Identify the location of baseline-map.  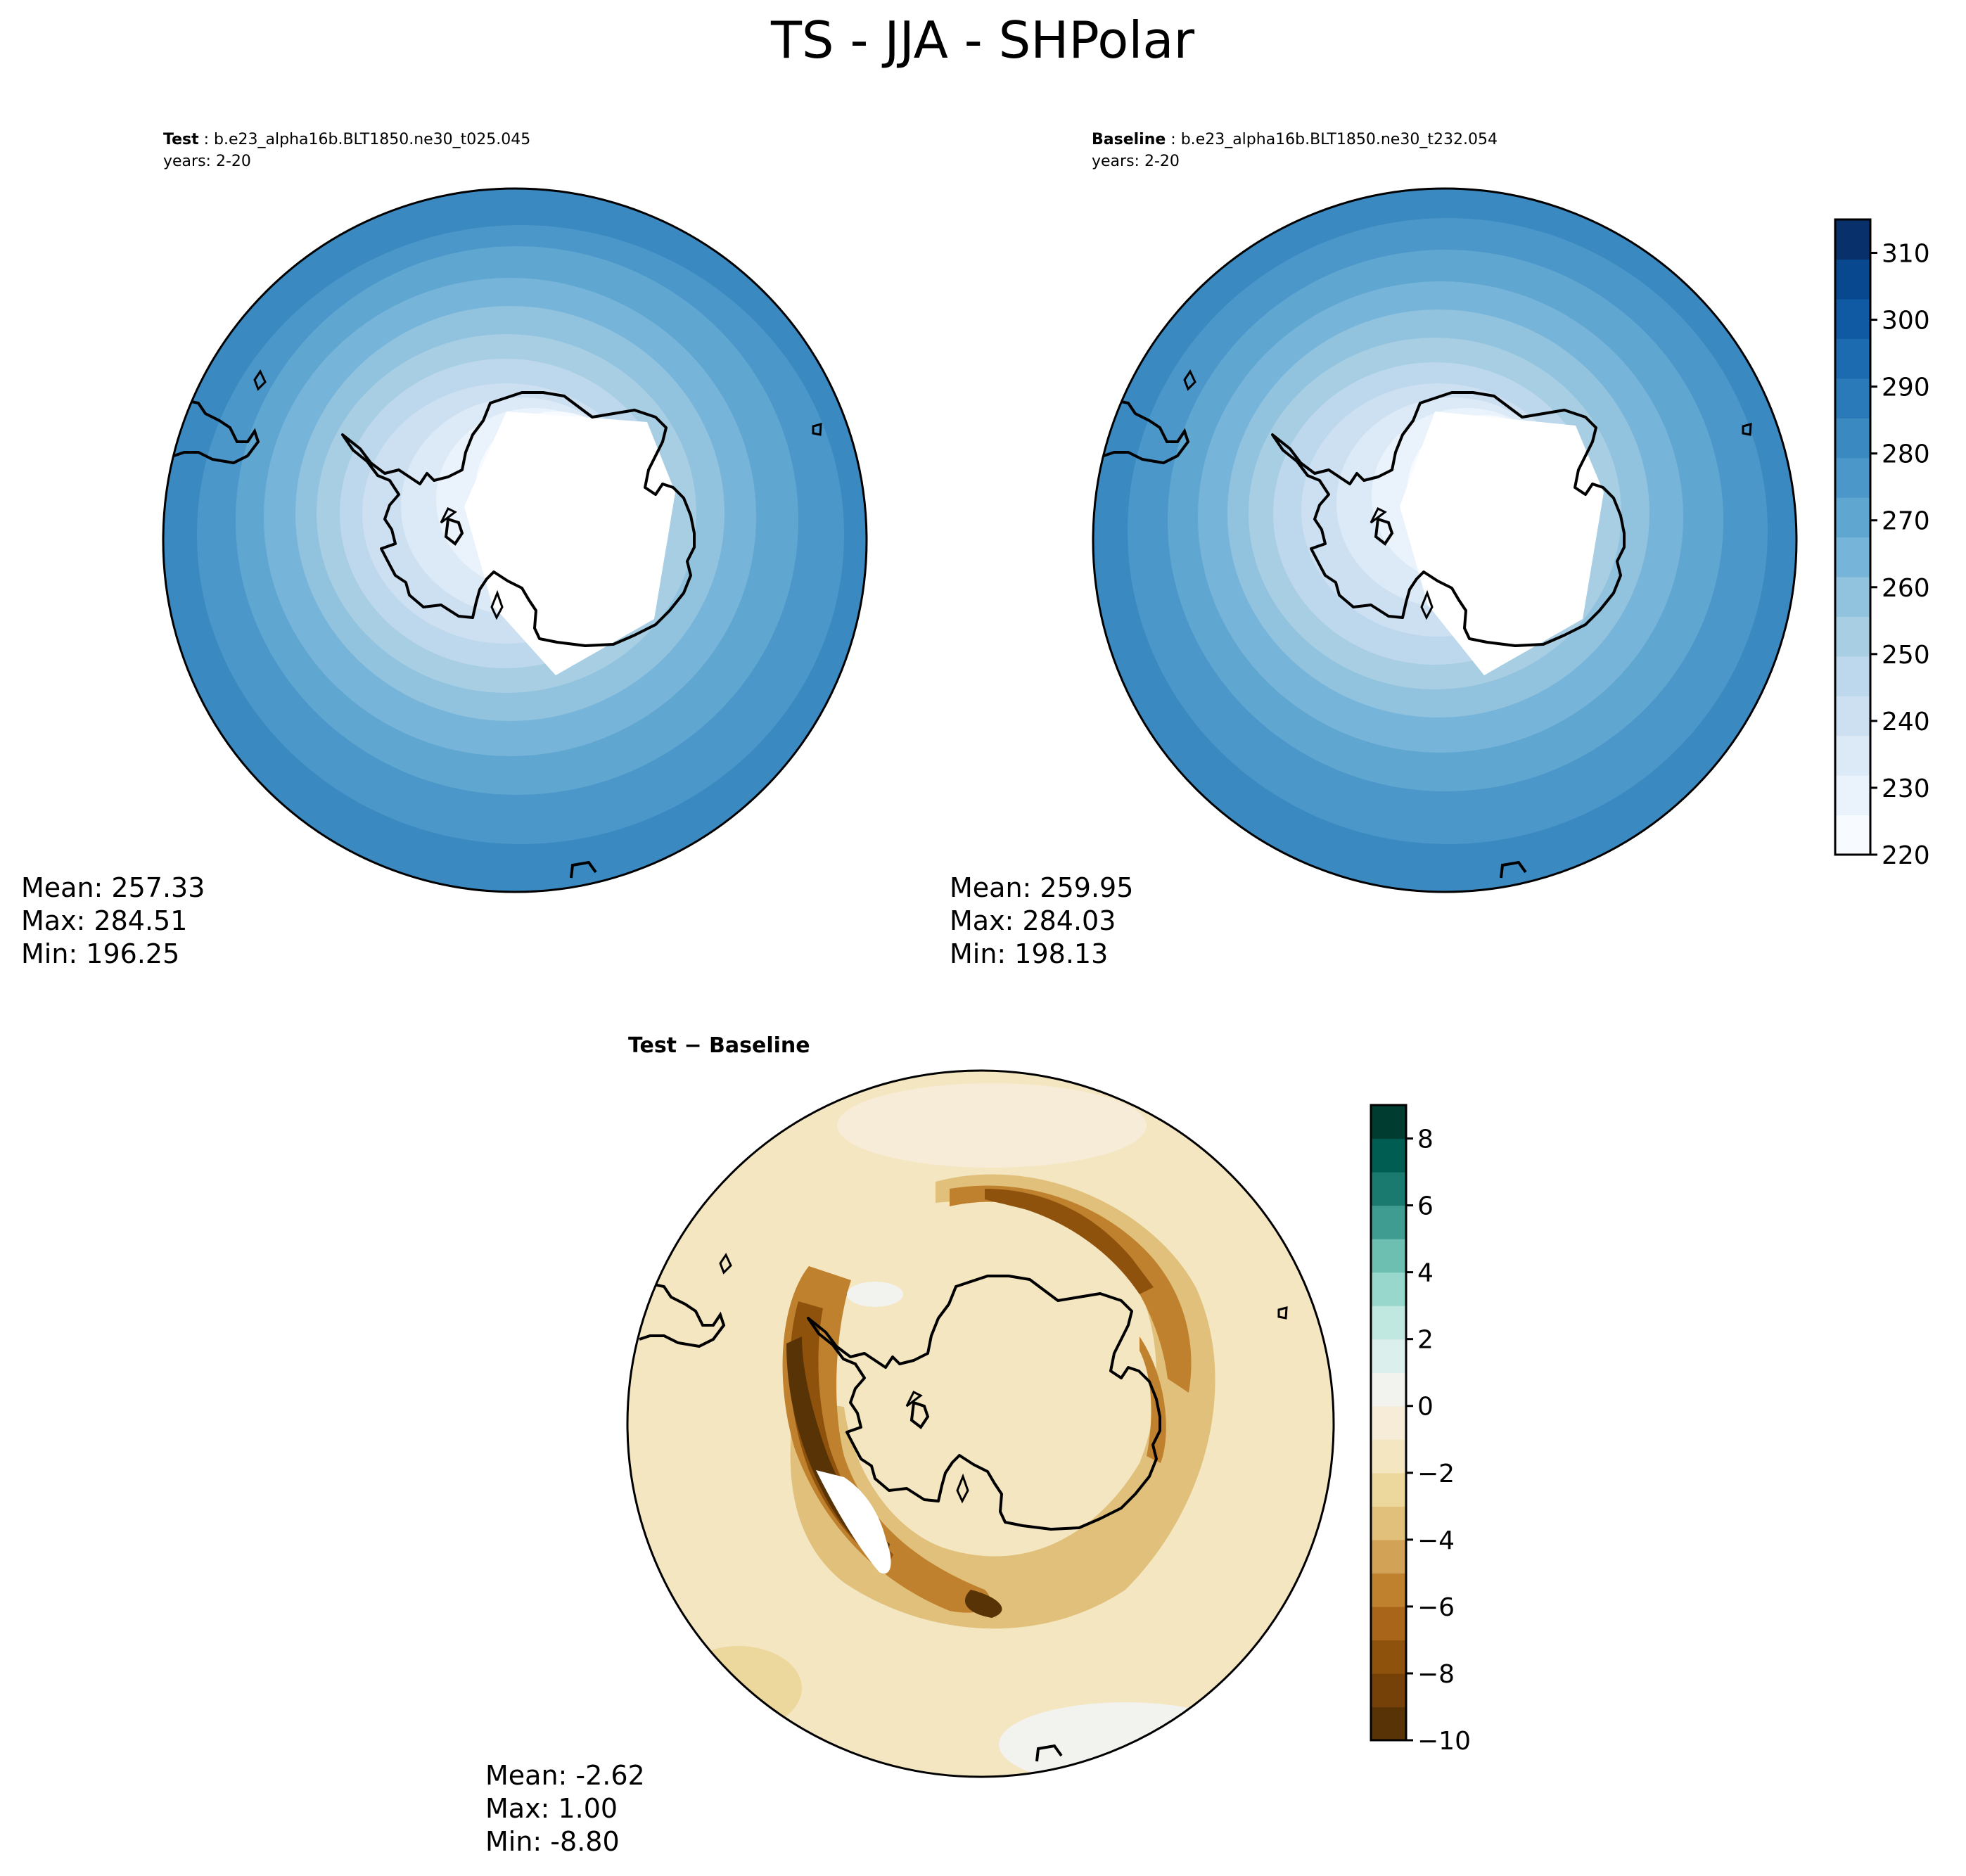
(1444, 540).